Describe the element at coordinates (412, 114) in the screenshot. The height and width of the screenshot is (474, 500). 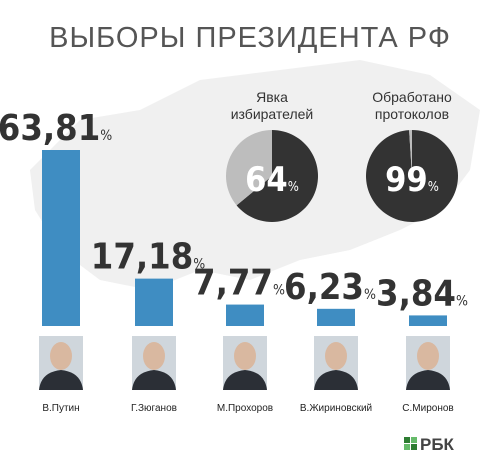
I see `pie-title: протоколов` at that location.